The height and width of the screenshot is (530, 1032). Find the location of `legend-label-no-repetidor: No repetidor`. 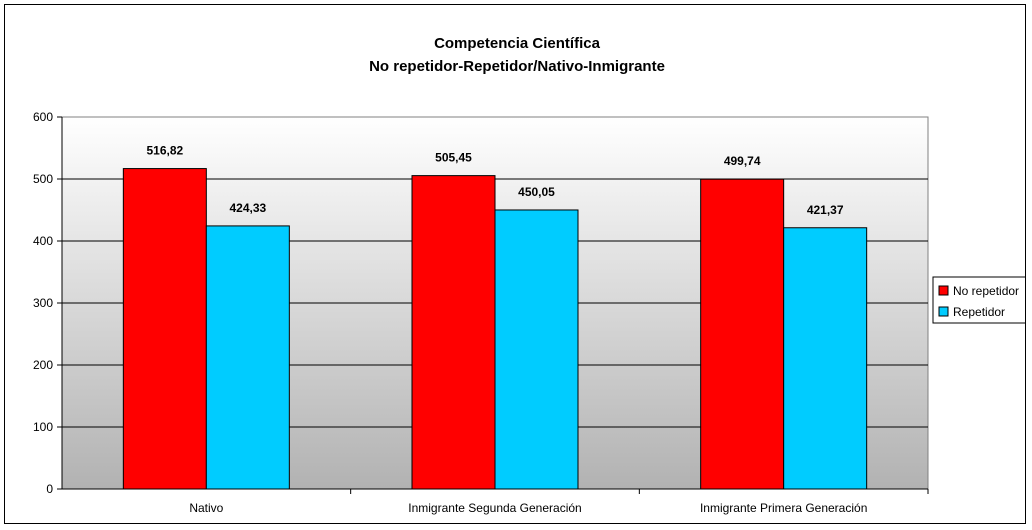

legend-label-no-repetidor: No repetidor is located at coordinates (986, 291).